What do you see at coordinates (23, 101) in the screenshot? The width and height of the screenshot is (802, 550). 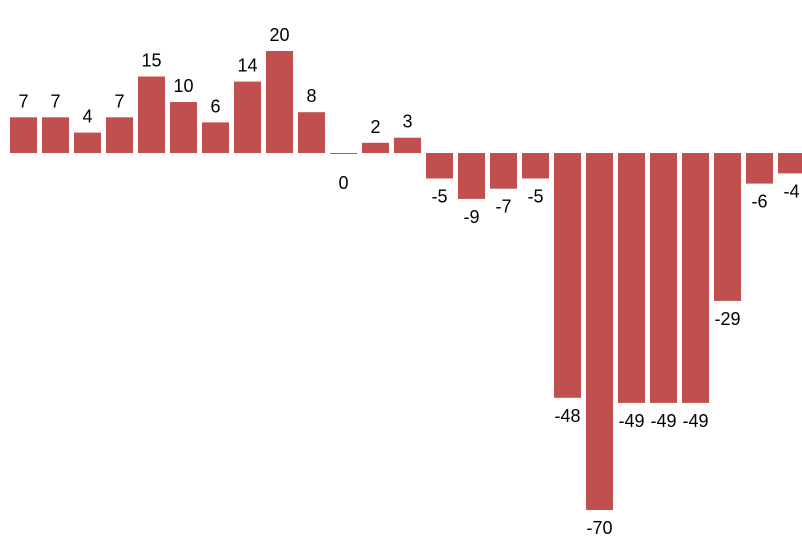 I see `data-label-1: 7` at bounding box center [23, 101].